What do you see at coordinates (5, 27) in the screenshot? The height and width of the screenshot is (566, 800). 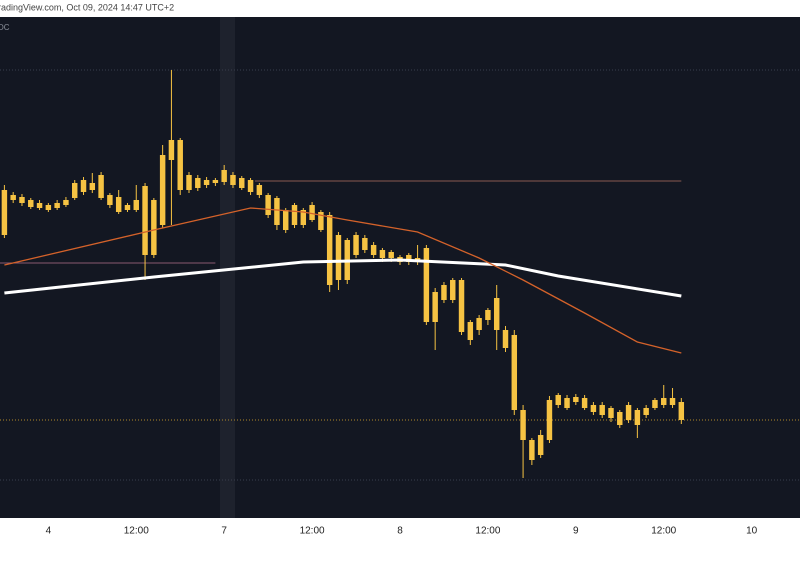 I see `symbol-label: DC` at bounding box center [5, 27].